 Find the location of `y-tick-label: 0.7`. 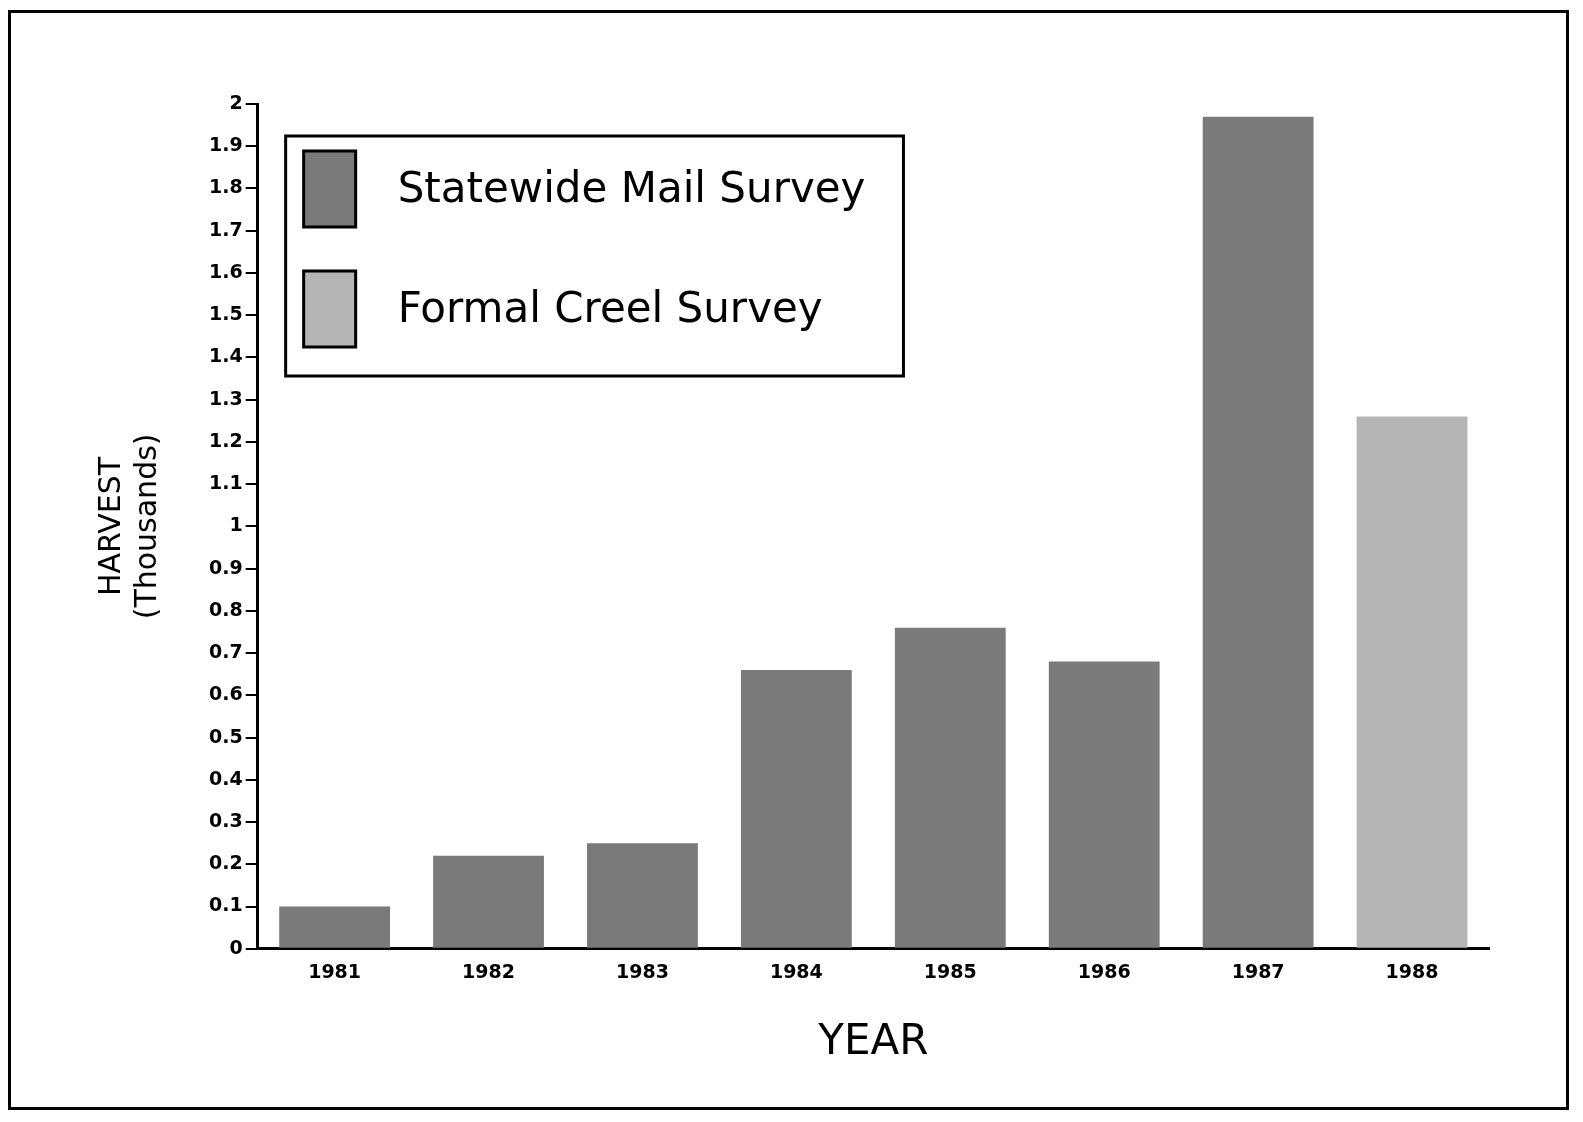

y-tick-label: 0.7 is located at coordinates (225, 651).